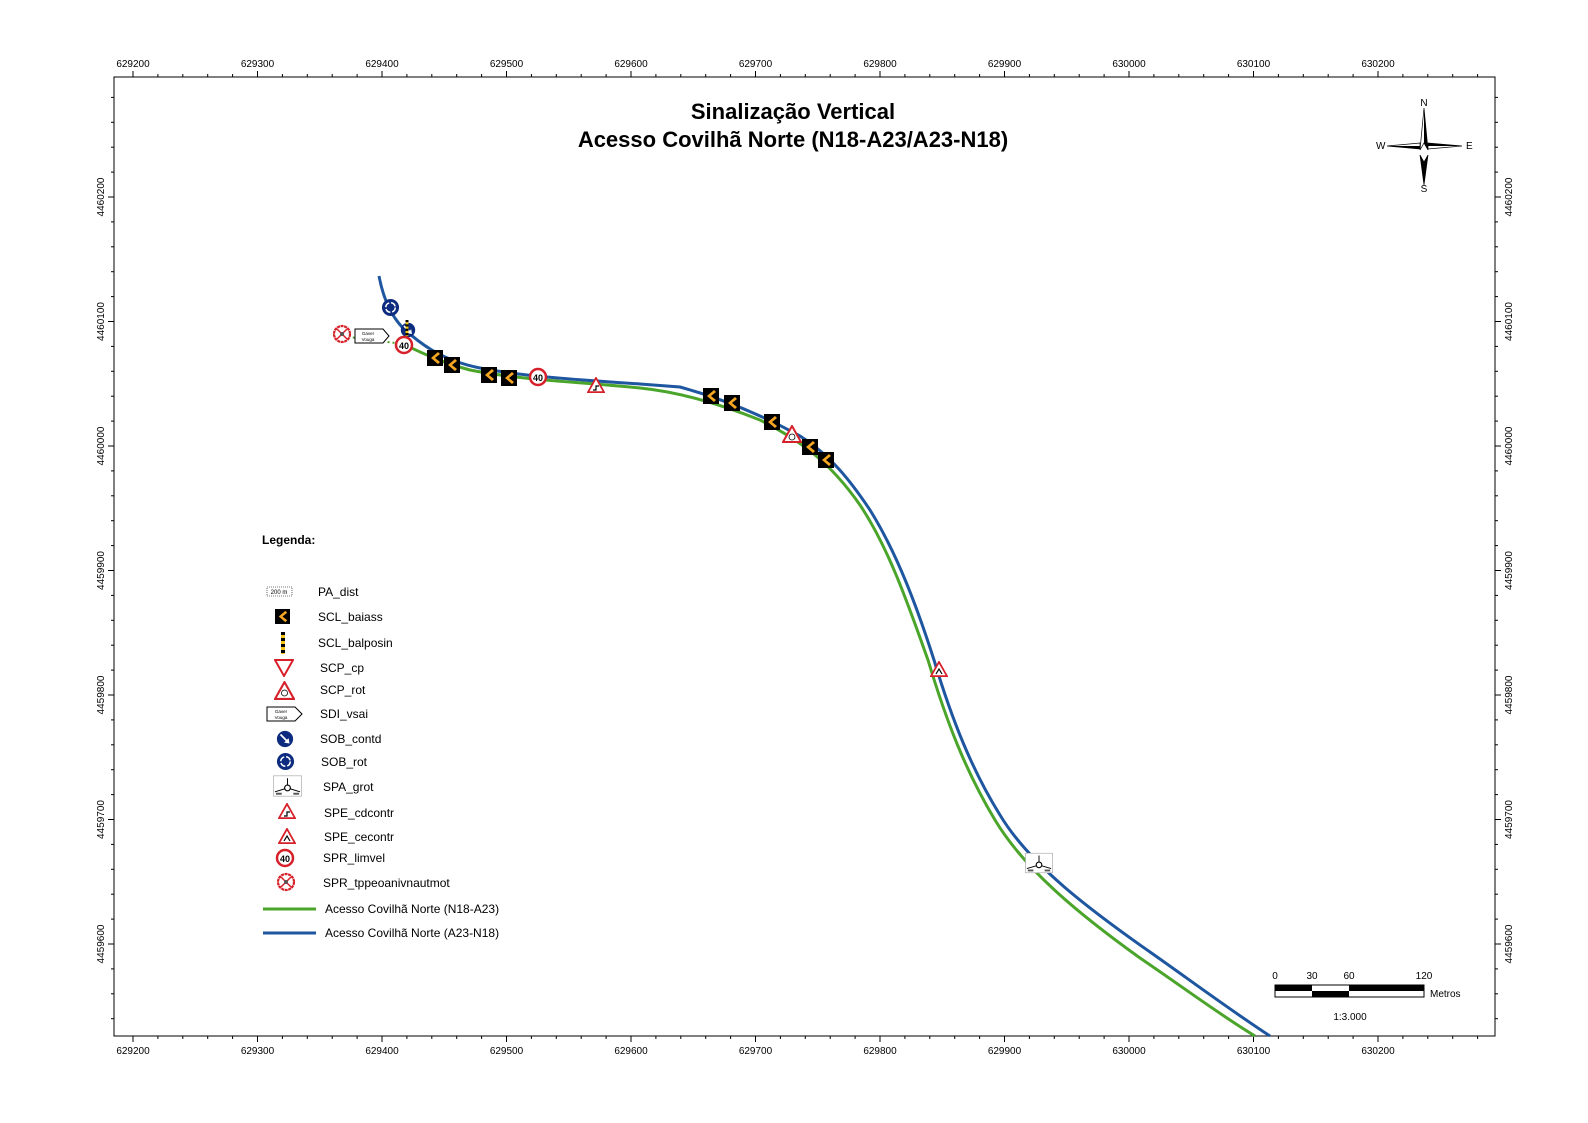  What do you see at coordinates (285, 739) in the screenshot?
I see `keep-right-sign-icon` at bounding box center [285, 739].